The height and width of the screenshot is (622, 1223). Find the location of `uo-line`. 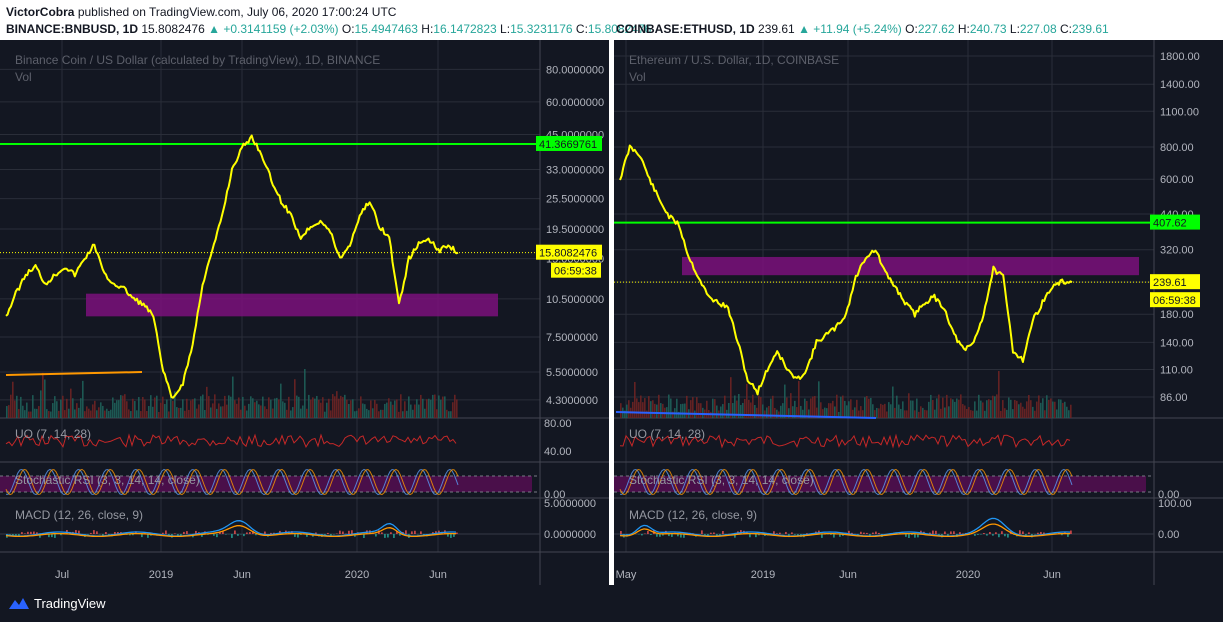

uo-line is located at coordinates (845, 441).